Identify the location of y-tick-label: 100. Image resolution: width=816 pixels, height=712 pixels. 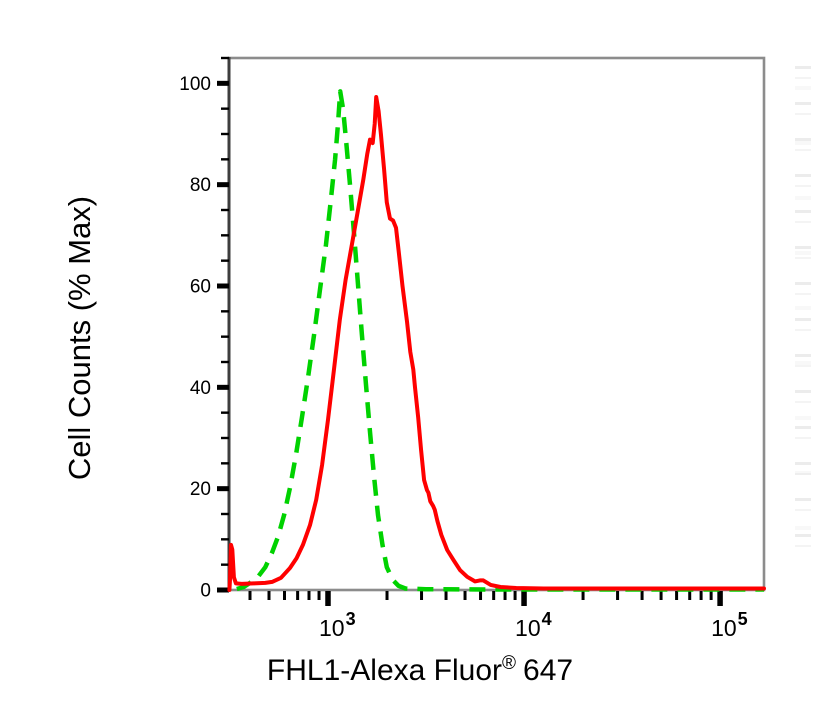
(195, 84).